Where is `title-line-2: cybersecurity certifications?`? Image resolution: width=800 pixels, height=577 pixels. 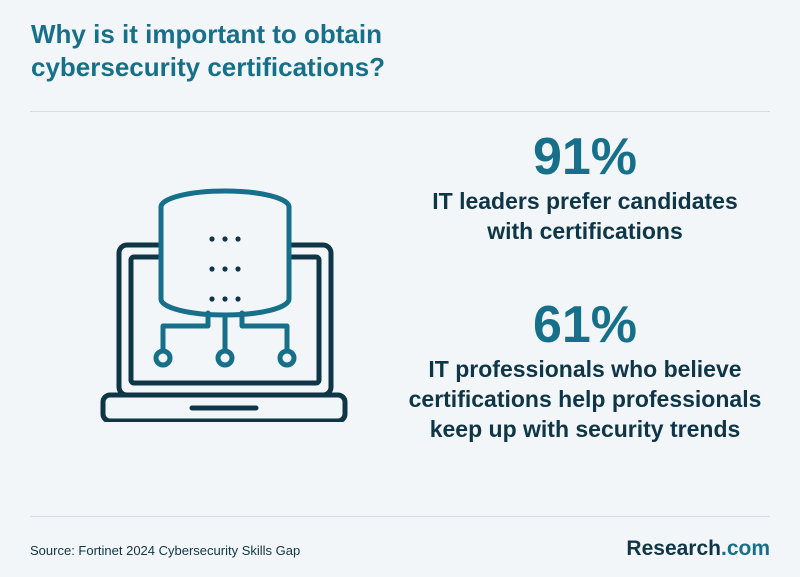
title-line-2: cybersecurity certifications? is located at coordinates (208, 67).